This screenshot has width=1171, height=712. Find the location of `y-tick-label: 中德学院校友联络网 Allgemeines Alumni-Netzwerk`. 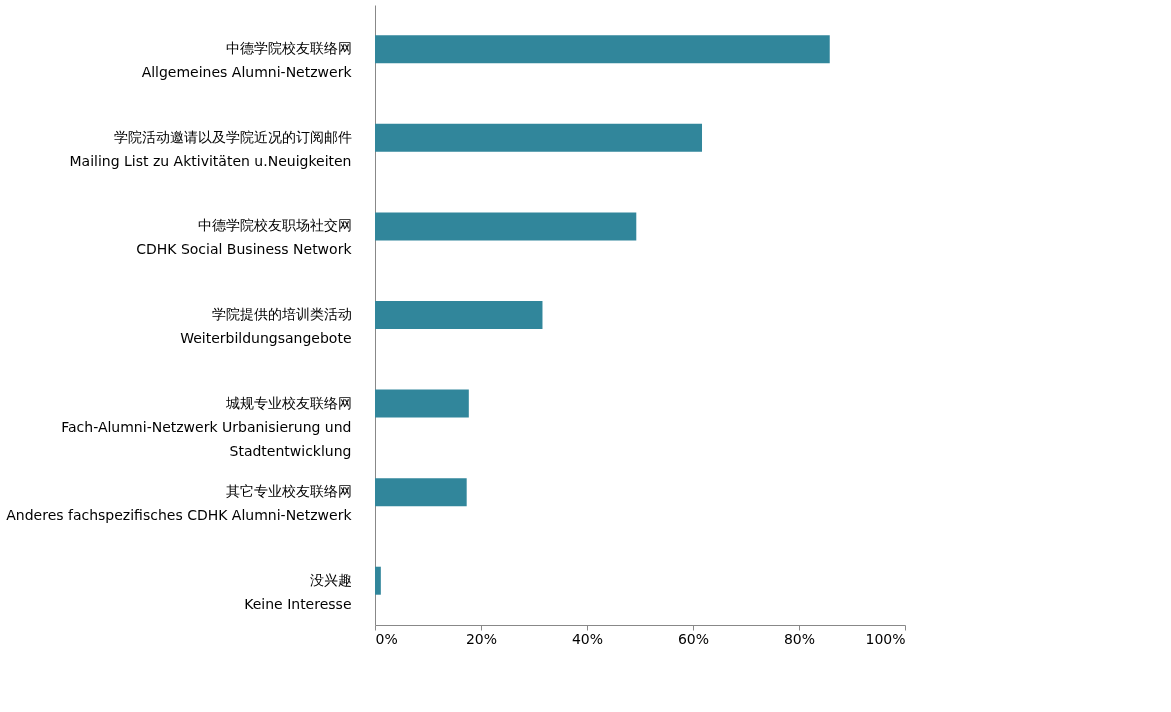

y-tick-label: 中德学院校友联络网 Allgemeines Alumni-Netzwerk is located at coordinates (247, 60).